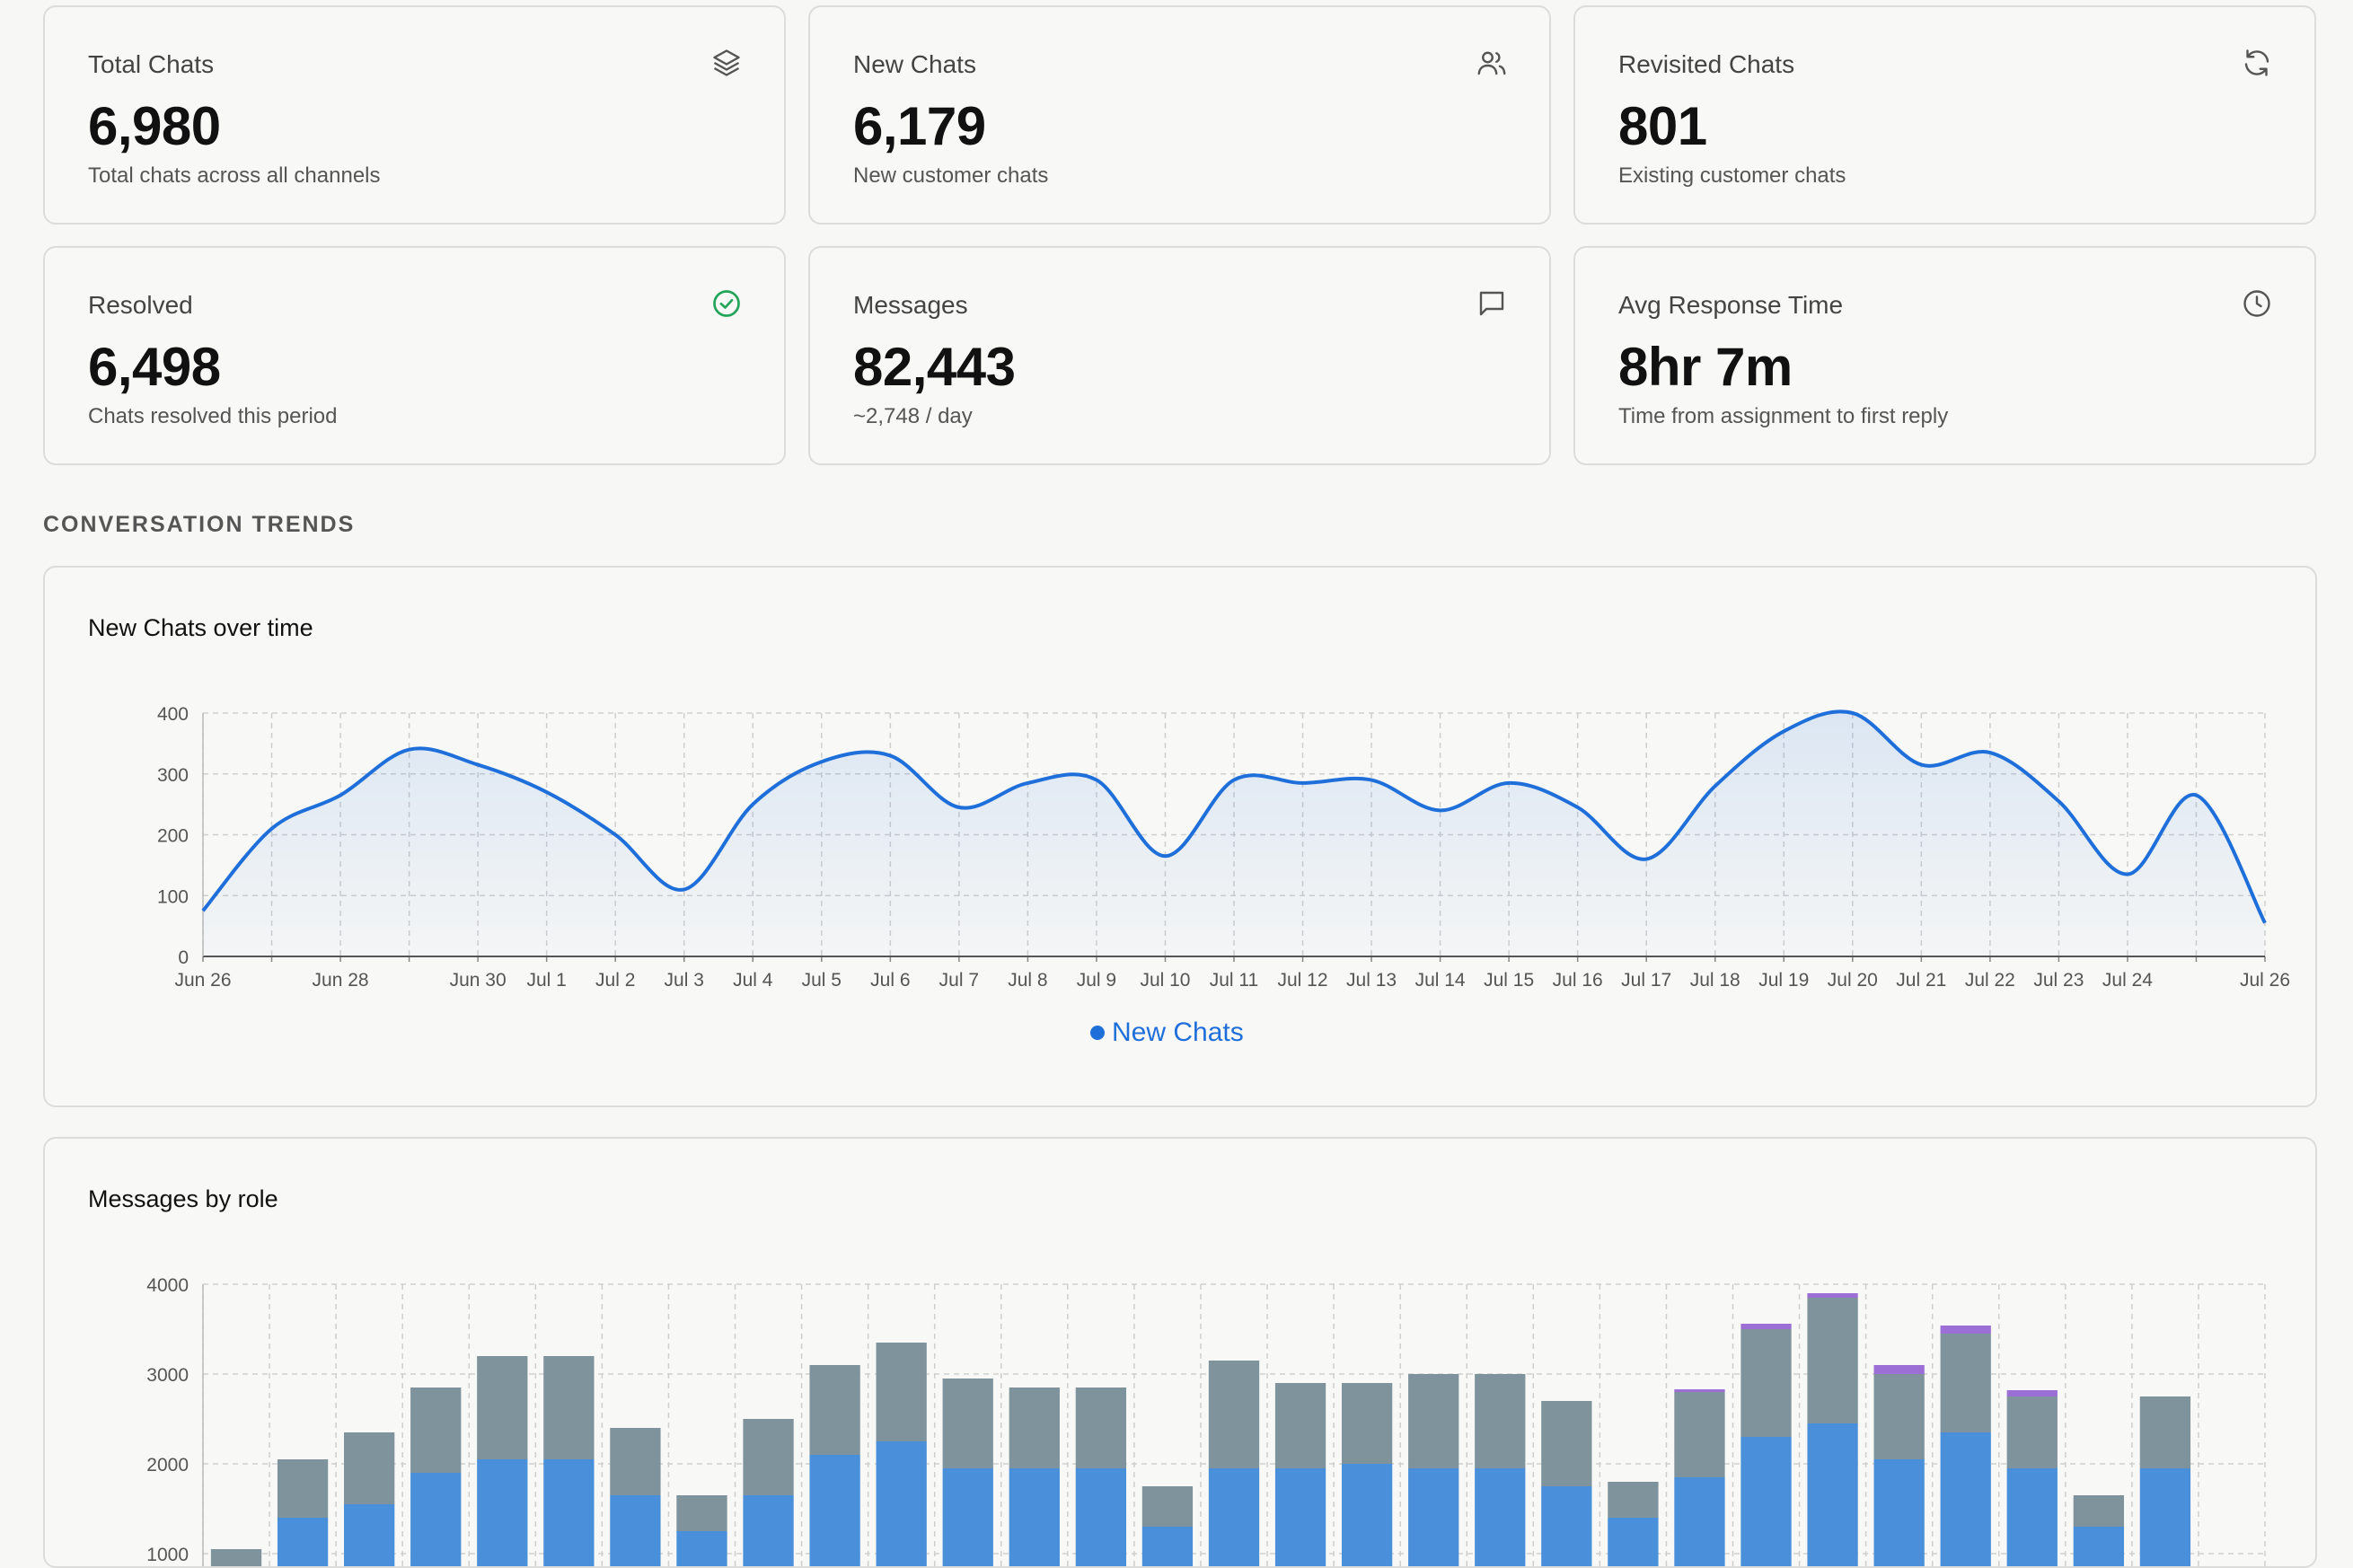 The height and width of the screenshot is (1568, 2353). I want to click on clock-icon, so click(2257, 303).